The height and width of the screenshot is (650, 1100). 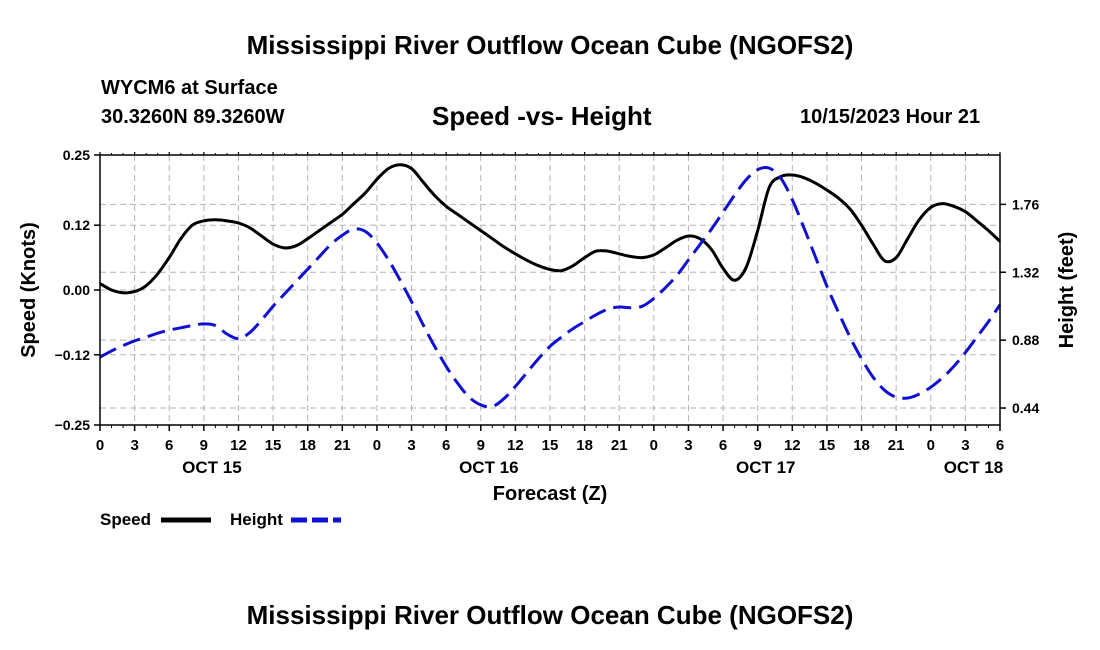 What do you see at coordinates (125, 519) in the screenshot?
I see `legend-speed-label: Speed` at bounding box center [125, 519].